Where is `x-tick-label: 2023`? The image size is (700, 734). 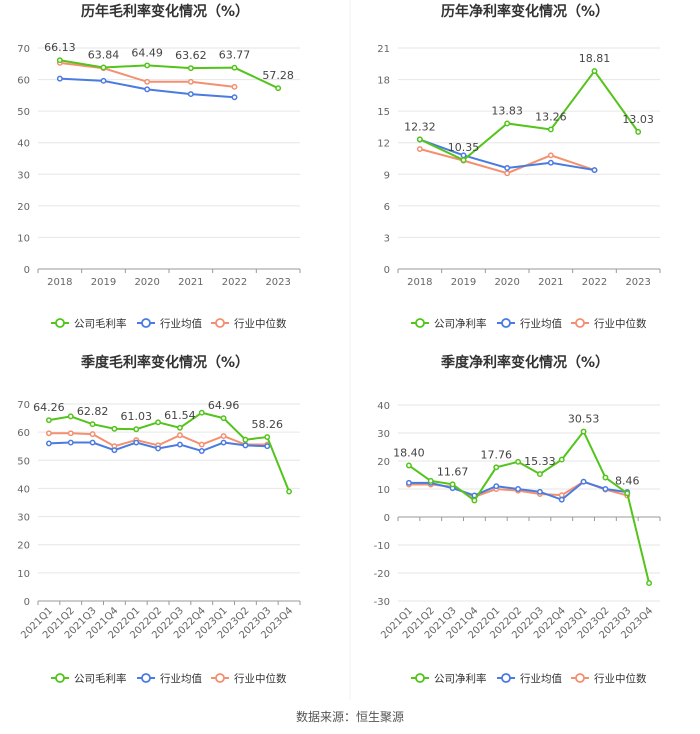
x-tick-label: 2023 is located at coordinates (637, 282).